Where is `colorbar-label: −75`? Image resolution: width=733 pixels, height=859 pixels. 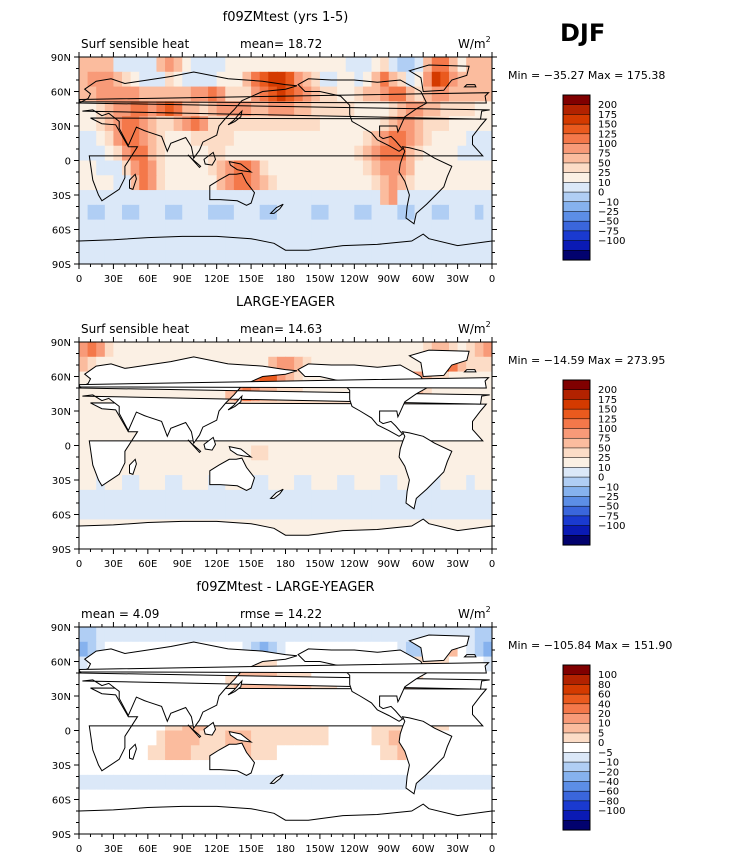 colorbar-label: −75 is located at coordinates (608, 231).